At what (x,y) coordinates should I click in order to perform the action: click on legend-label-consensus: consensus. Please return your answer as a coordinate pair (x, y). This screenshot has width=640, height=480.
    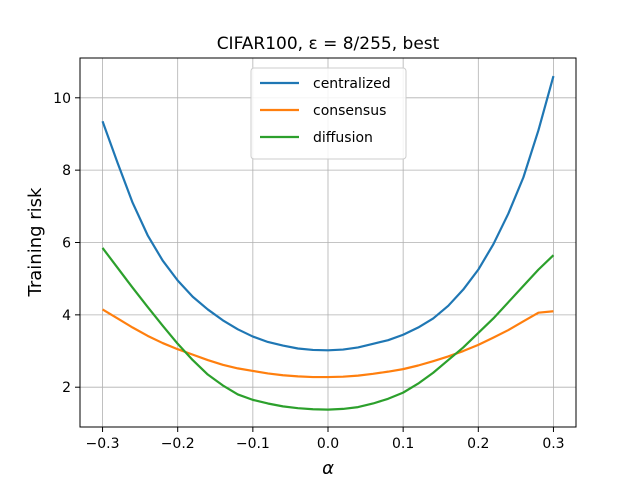
    Looking at the image, I should click on (349, 111).